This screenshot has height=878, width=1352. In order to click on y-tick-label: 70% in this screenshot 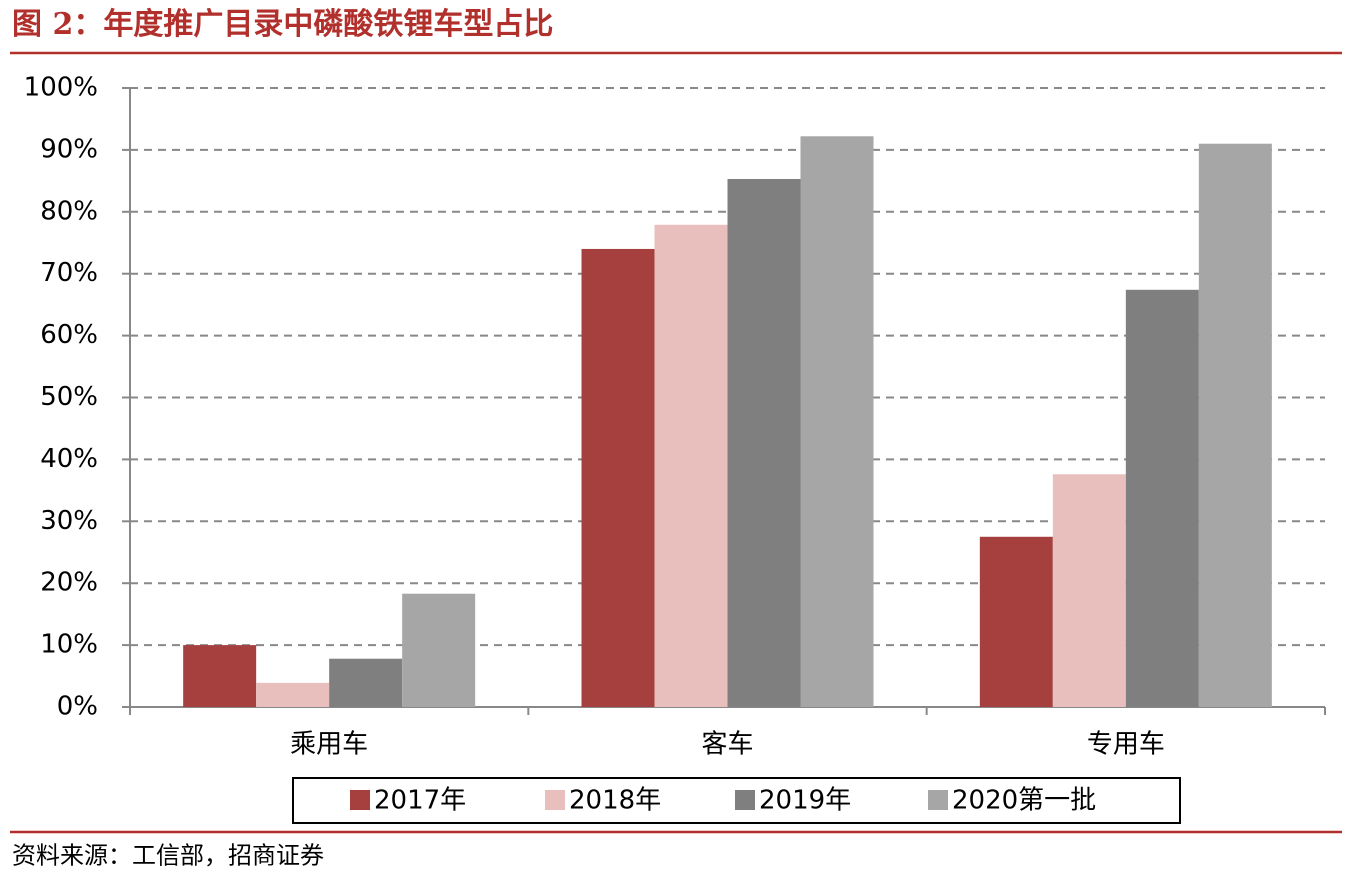, I will do `click(69, 273)`.